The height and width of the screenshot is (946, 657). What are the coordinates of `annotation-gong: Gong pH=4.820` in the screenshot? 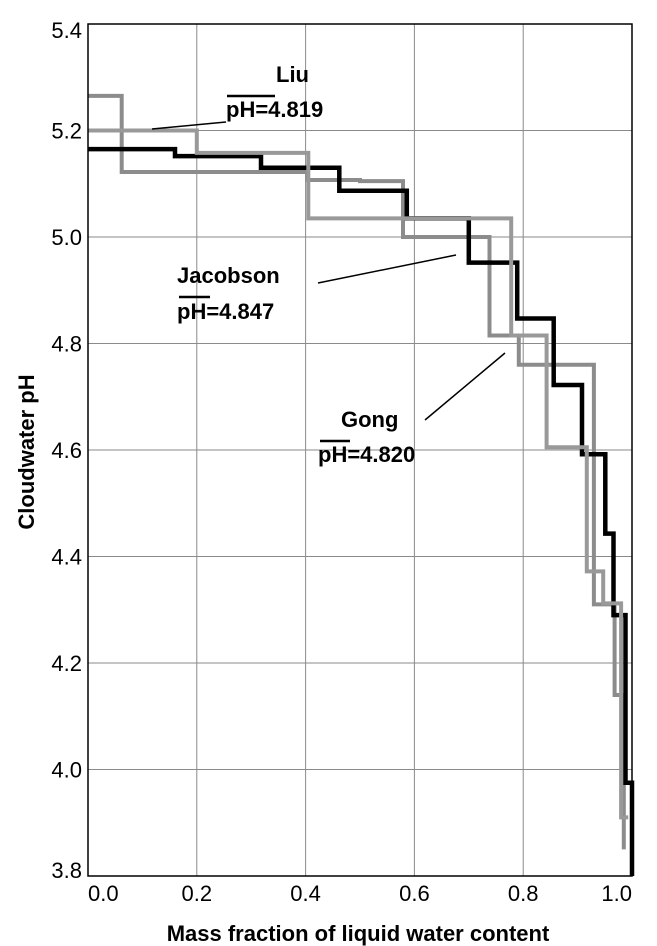 It's located at (412, 409).